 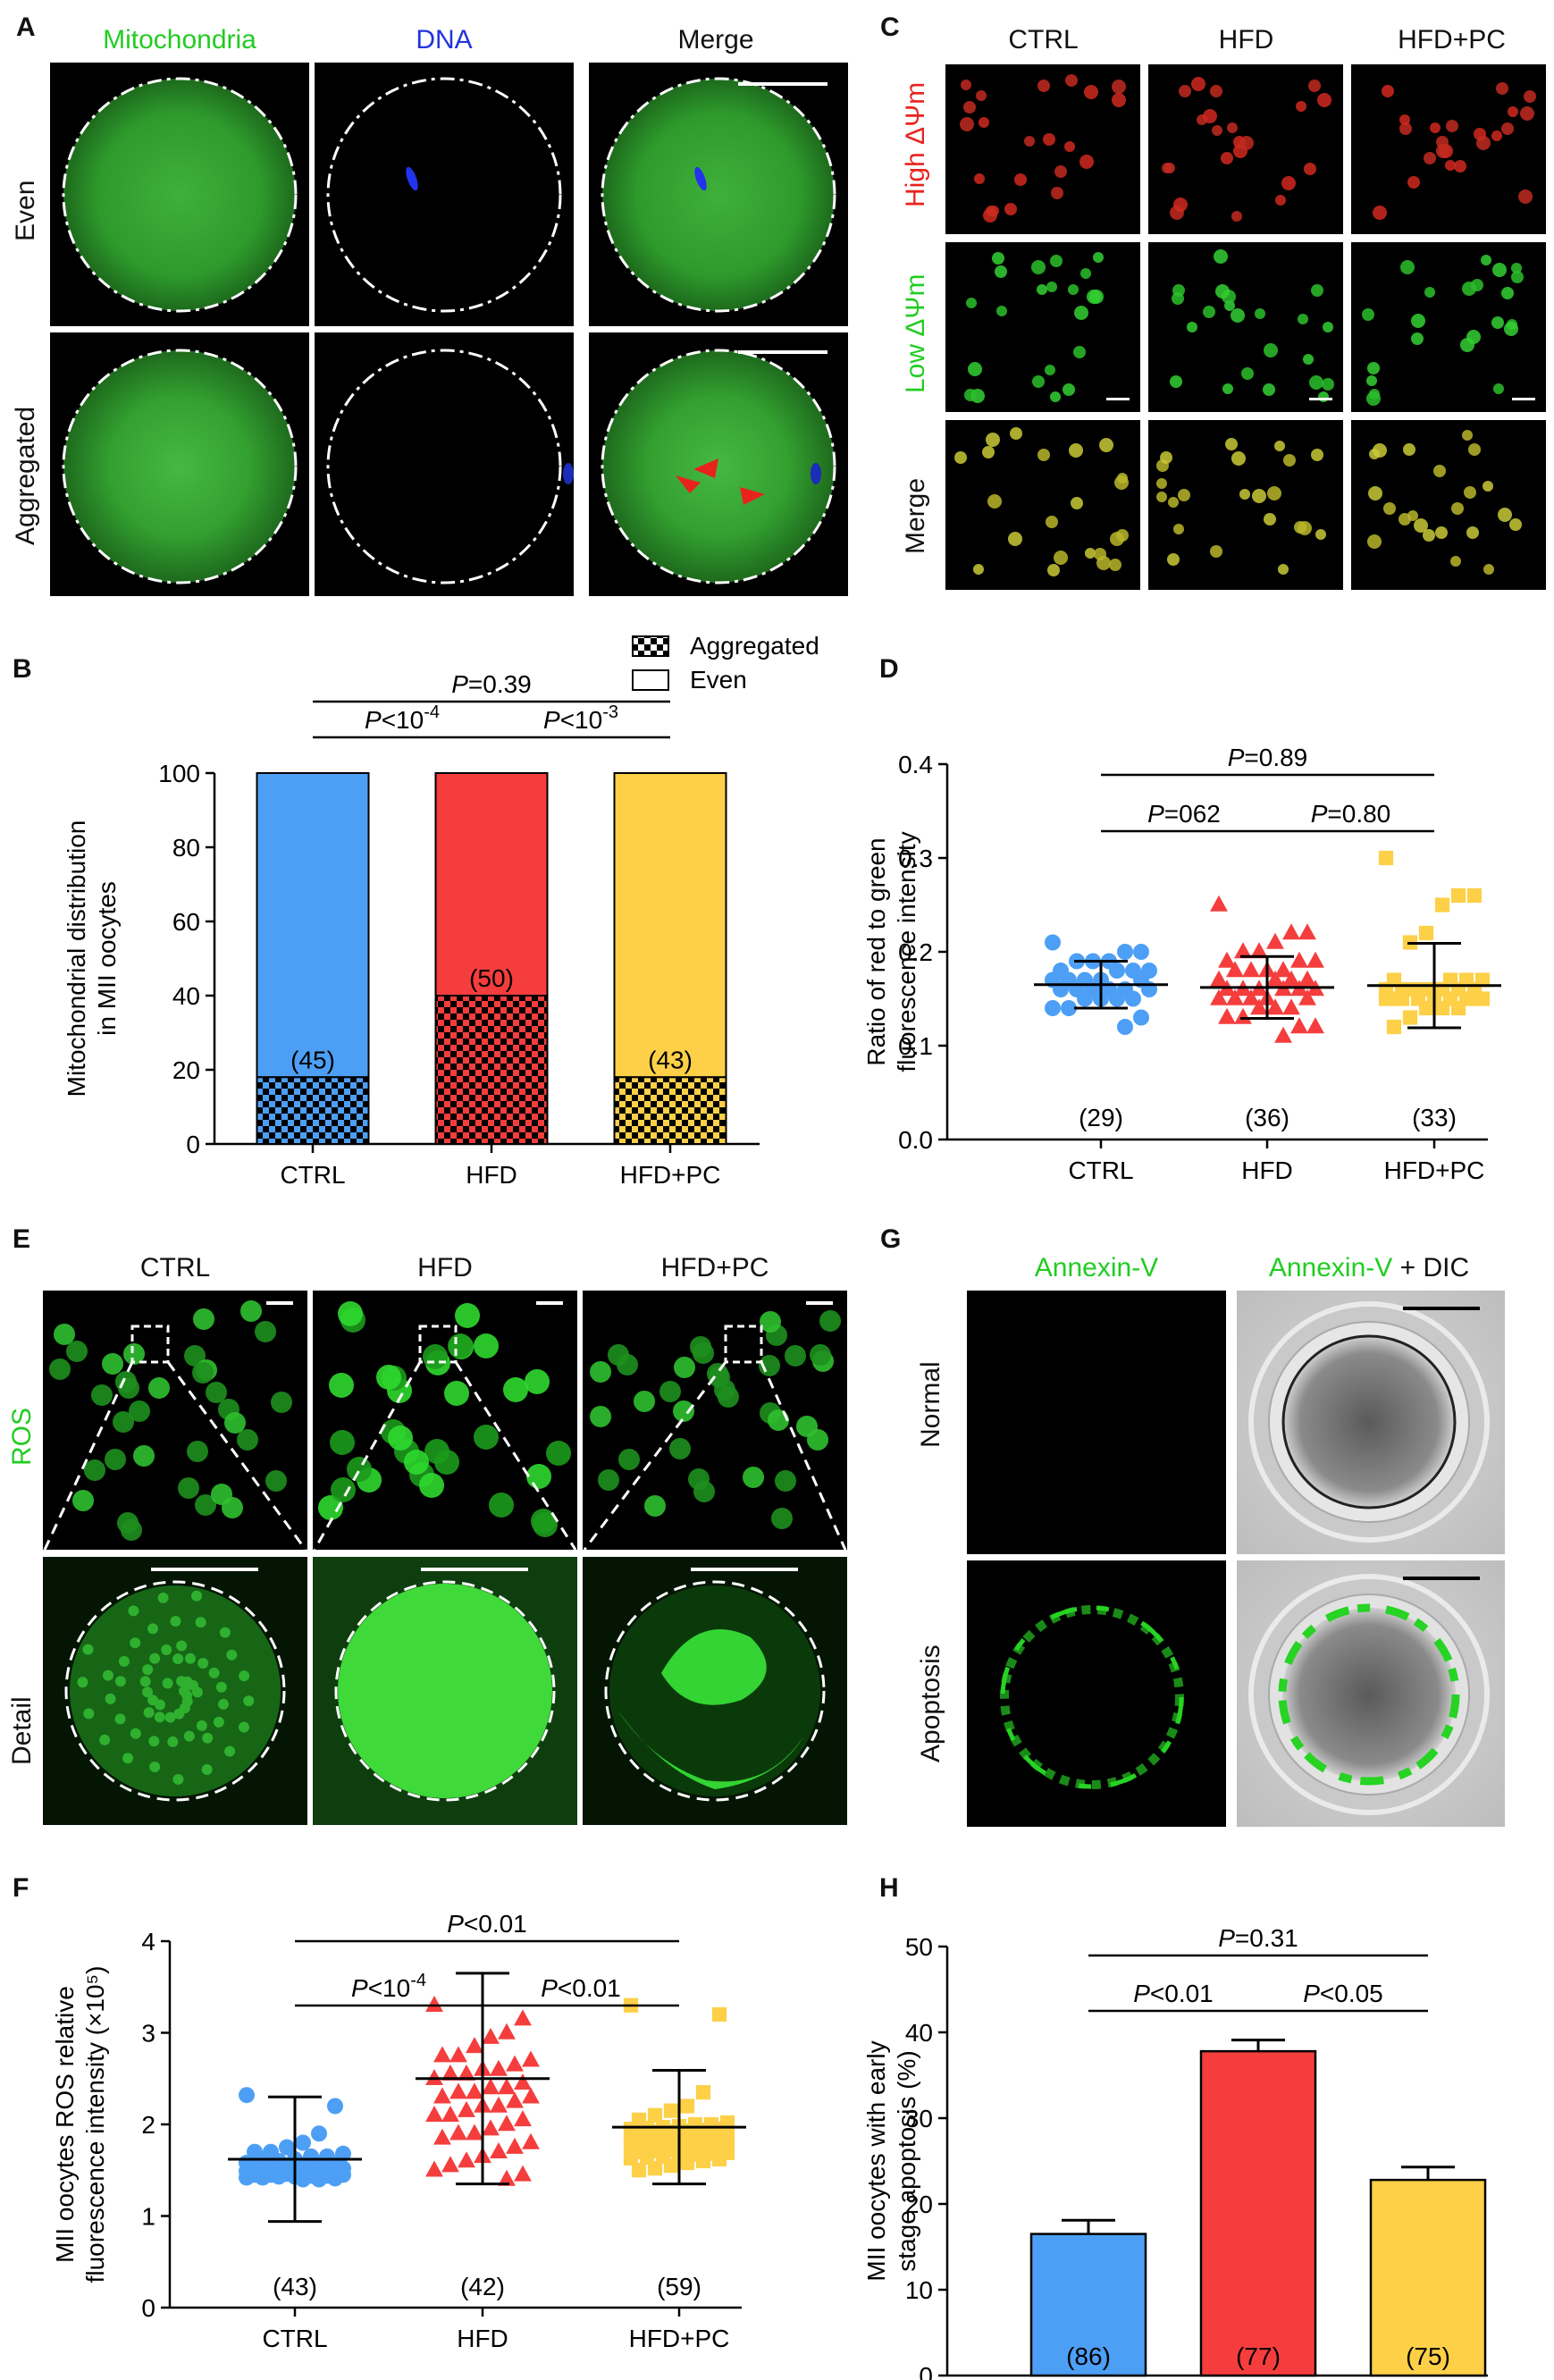 What do you see at coordinates (438, 1344) in the screenshot?
I see `e-zoom-box` at bounding box center [438, 1344].